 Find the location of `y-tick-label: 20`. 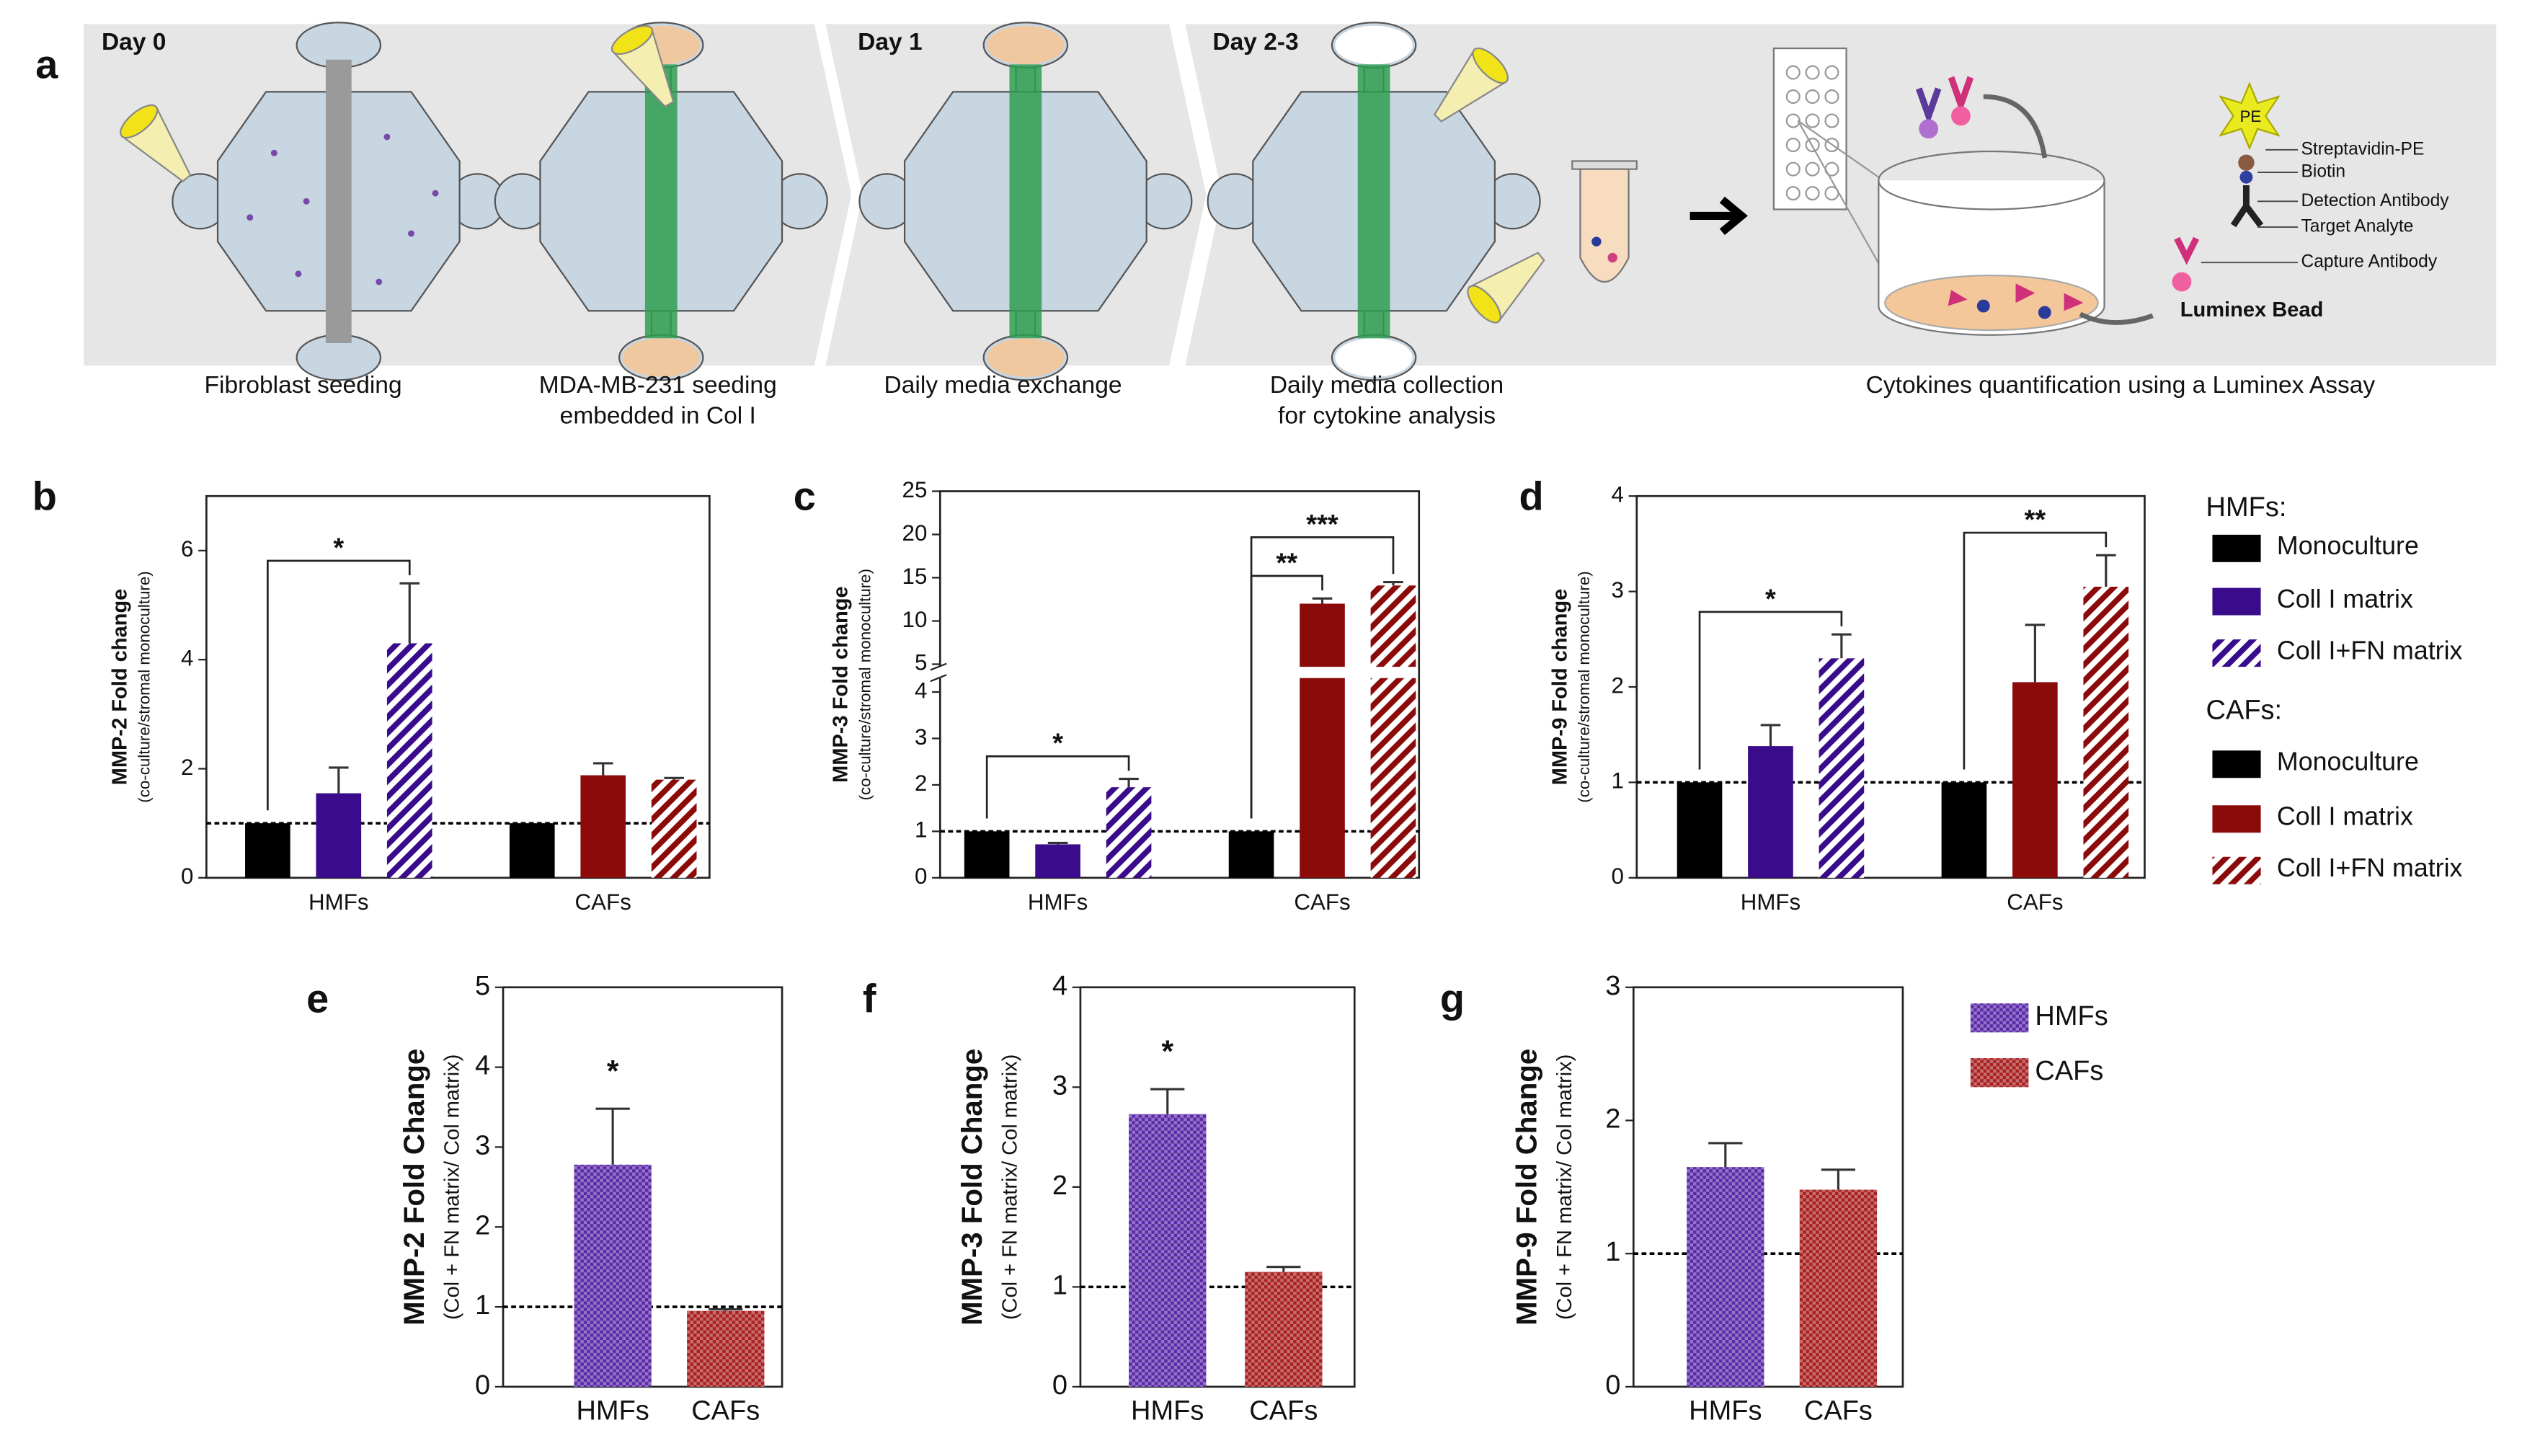

y-tick-label: 20 is located at coordinates (915, 533).